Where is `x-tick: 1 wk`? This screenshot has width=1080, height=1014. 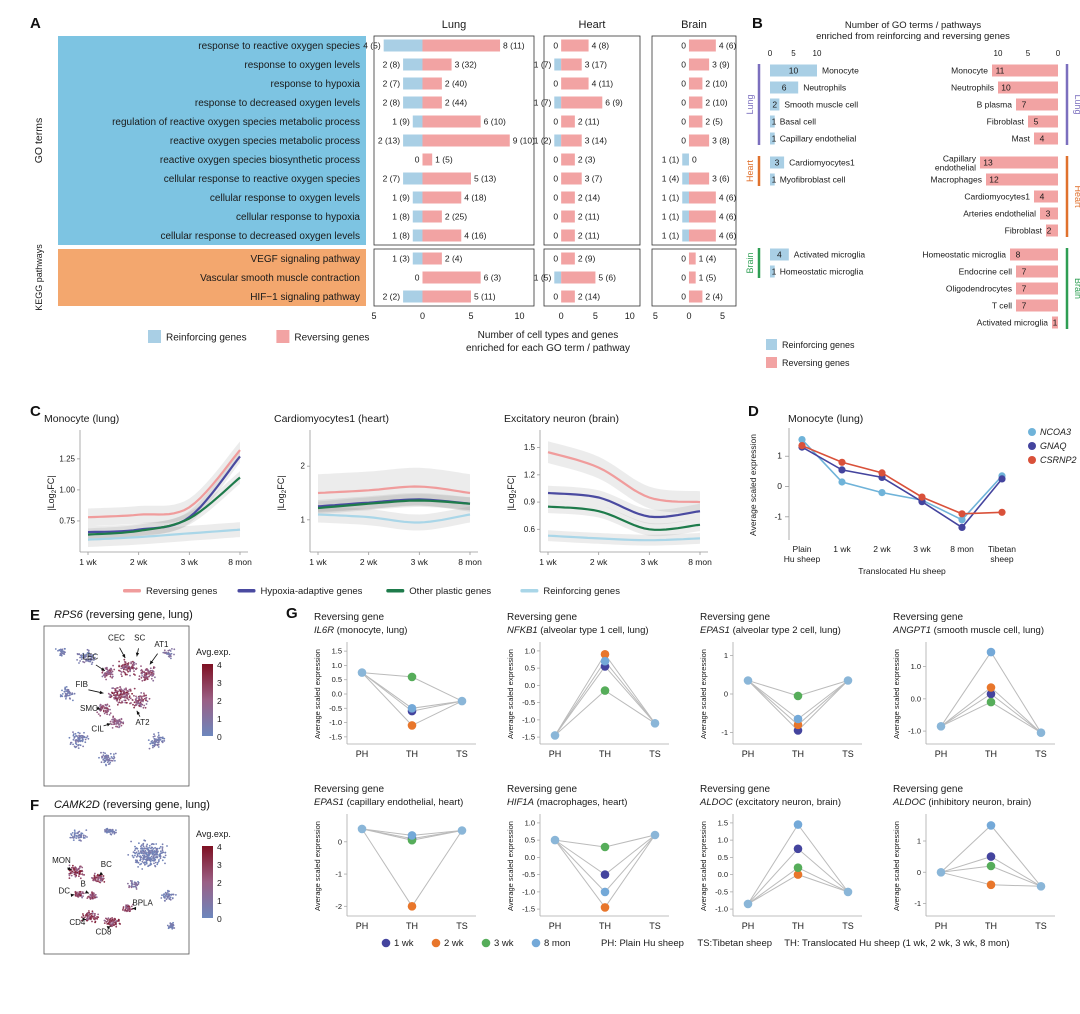
x-tick: 1 wk is located at coordinates (88, 562).